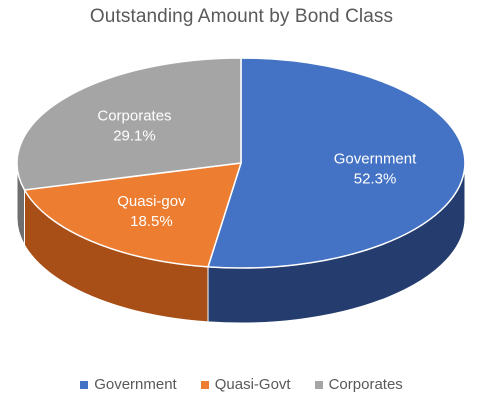 This screenshot has width=483, height=412. What do you see at coordinates (84, 384) in the screenshot?
I see `legend-swatch-government` at bounding box center [84, 384].